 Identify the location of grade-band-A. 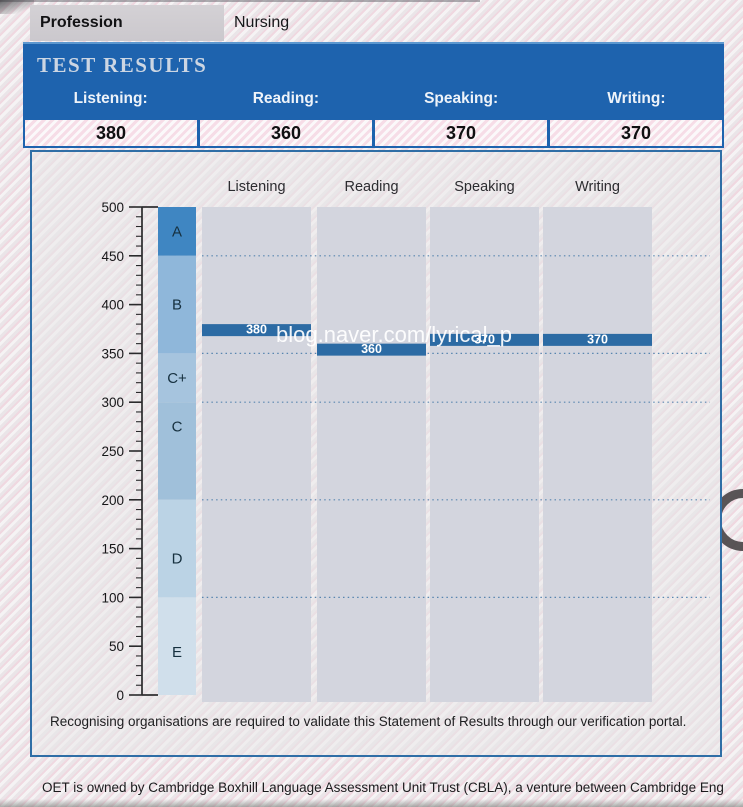
(177, 231).